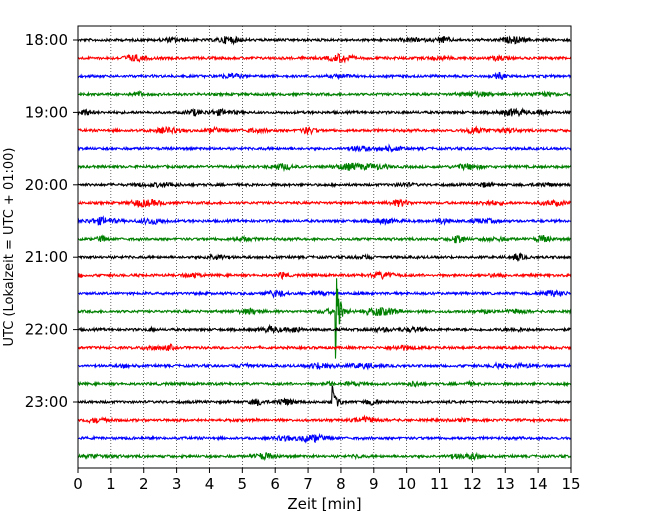 The height and width of the screenshot is (520, 650). Describe the element at coordinates (374, 484) in the screenshot. I see `x-tick-label-9: 9` at that location.